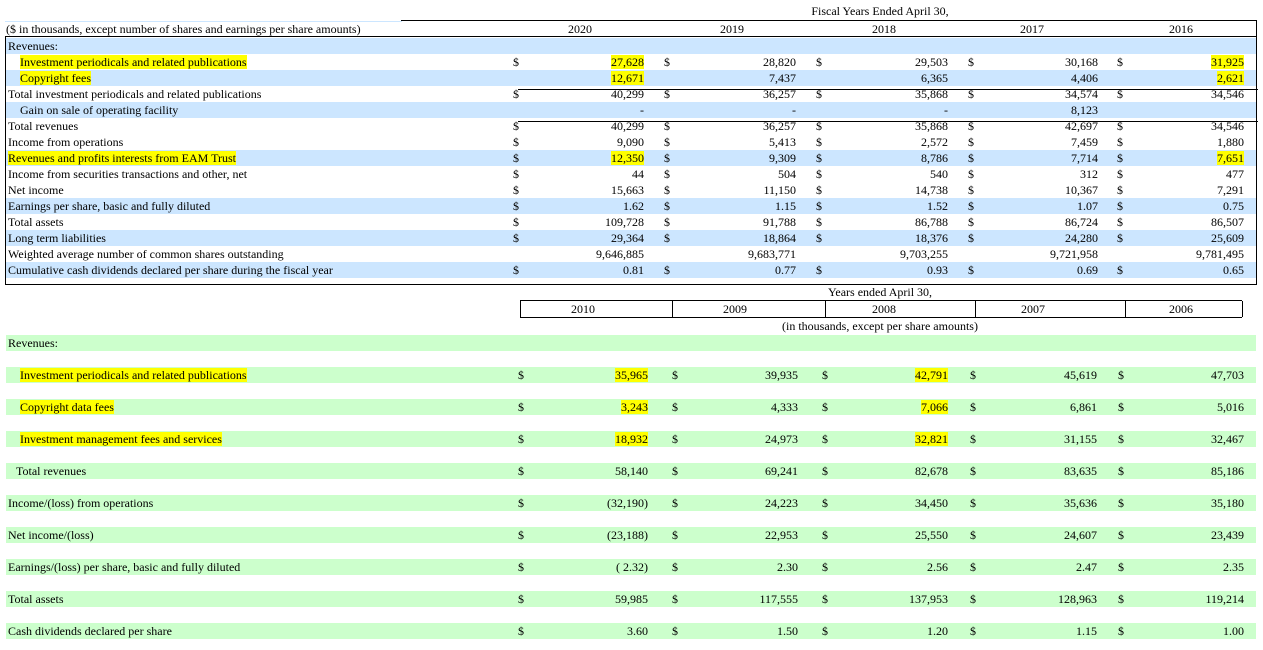 The image size is (1263, 650). Describe the element at coordinates (1230, 158) in the screenshot. I see `table1-value-cell: 7,651` at that location.